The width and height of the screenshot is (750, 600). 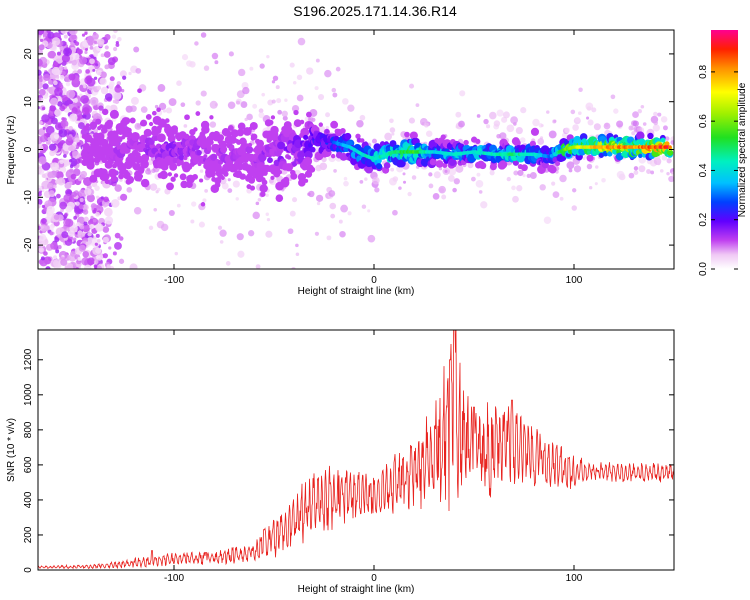 What do you see at coordinates (28, 499) in the screenshot?
I see `y-tick-label: 400` at bounding box center [28, 499].